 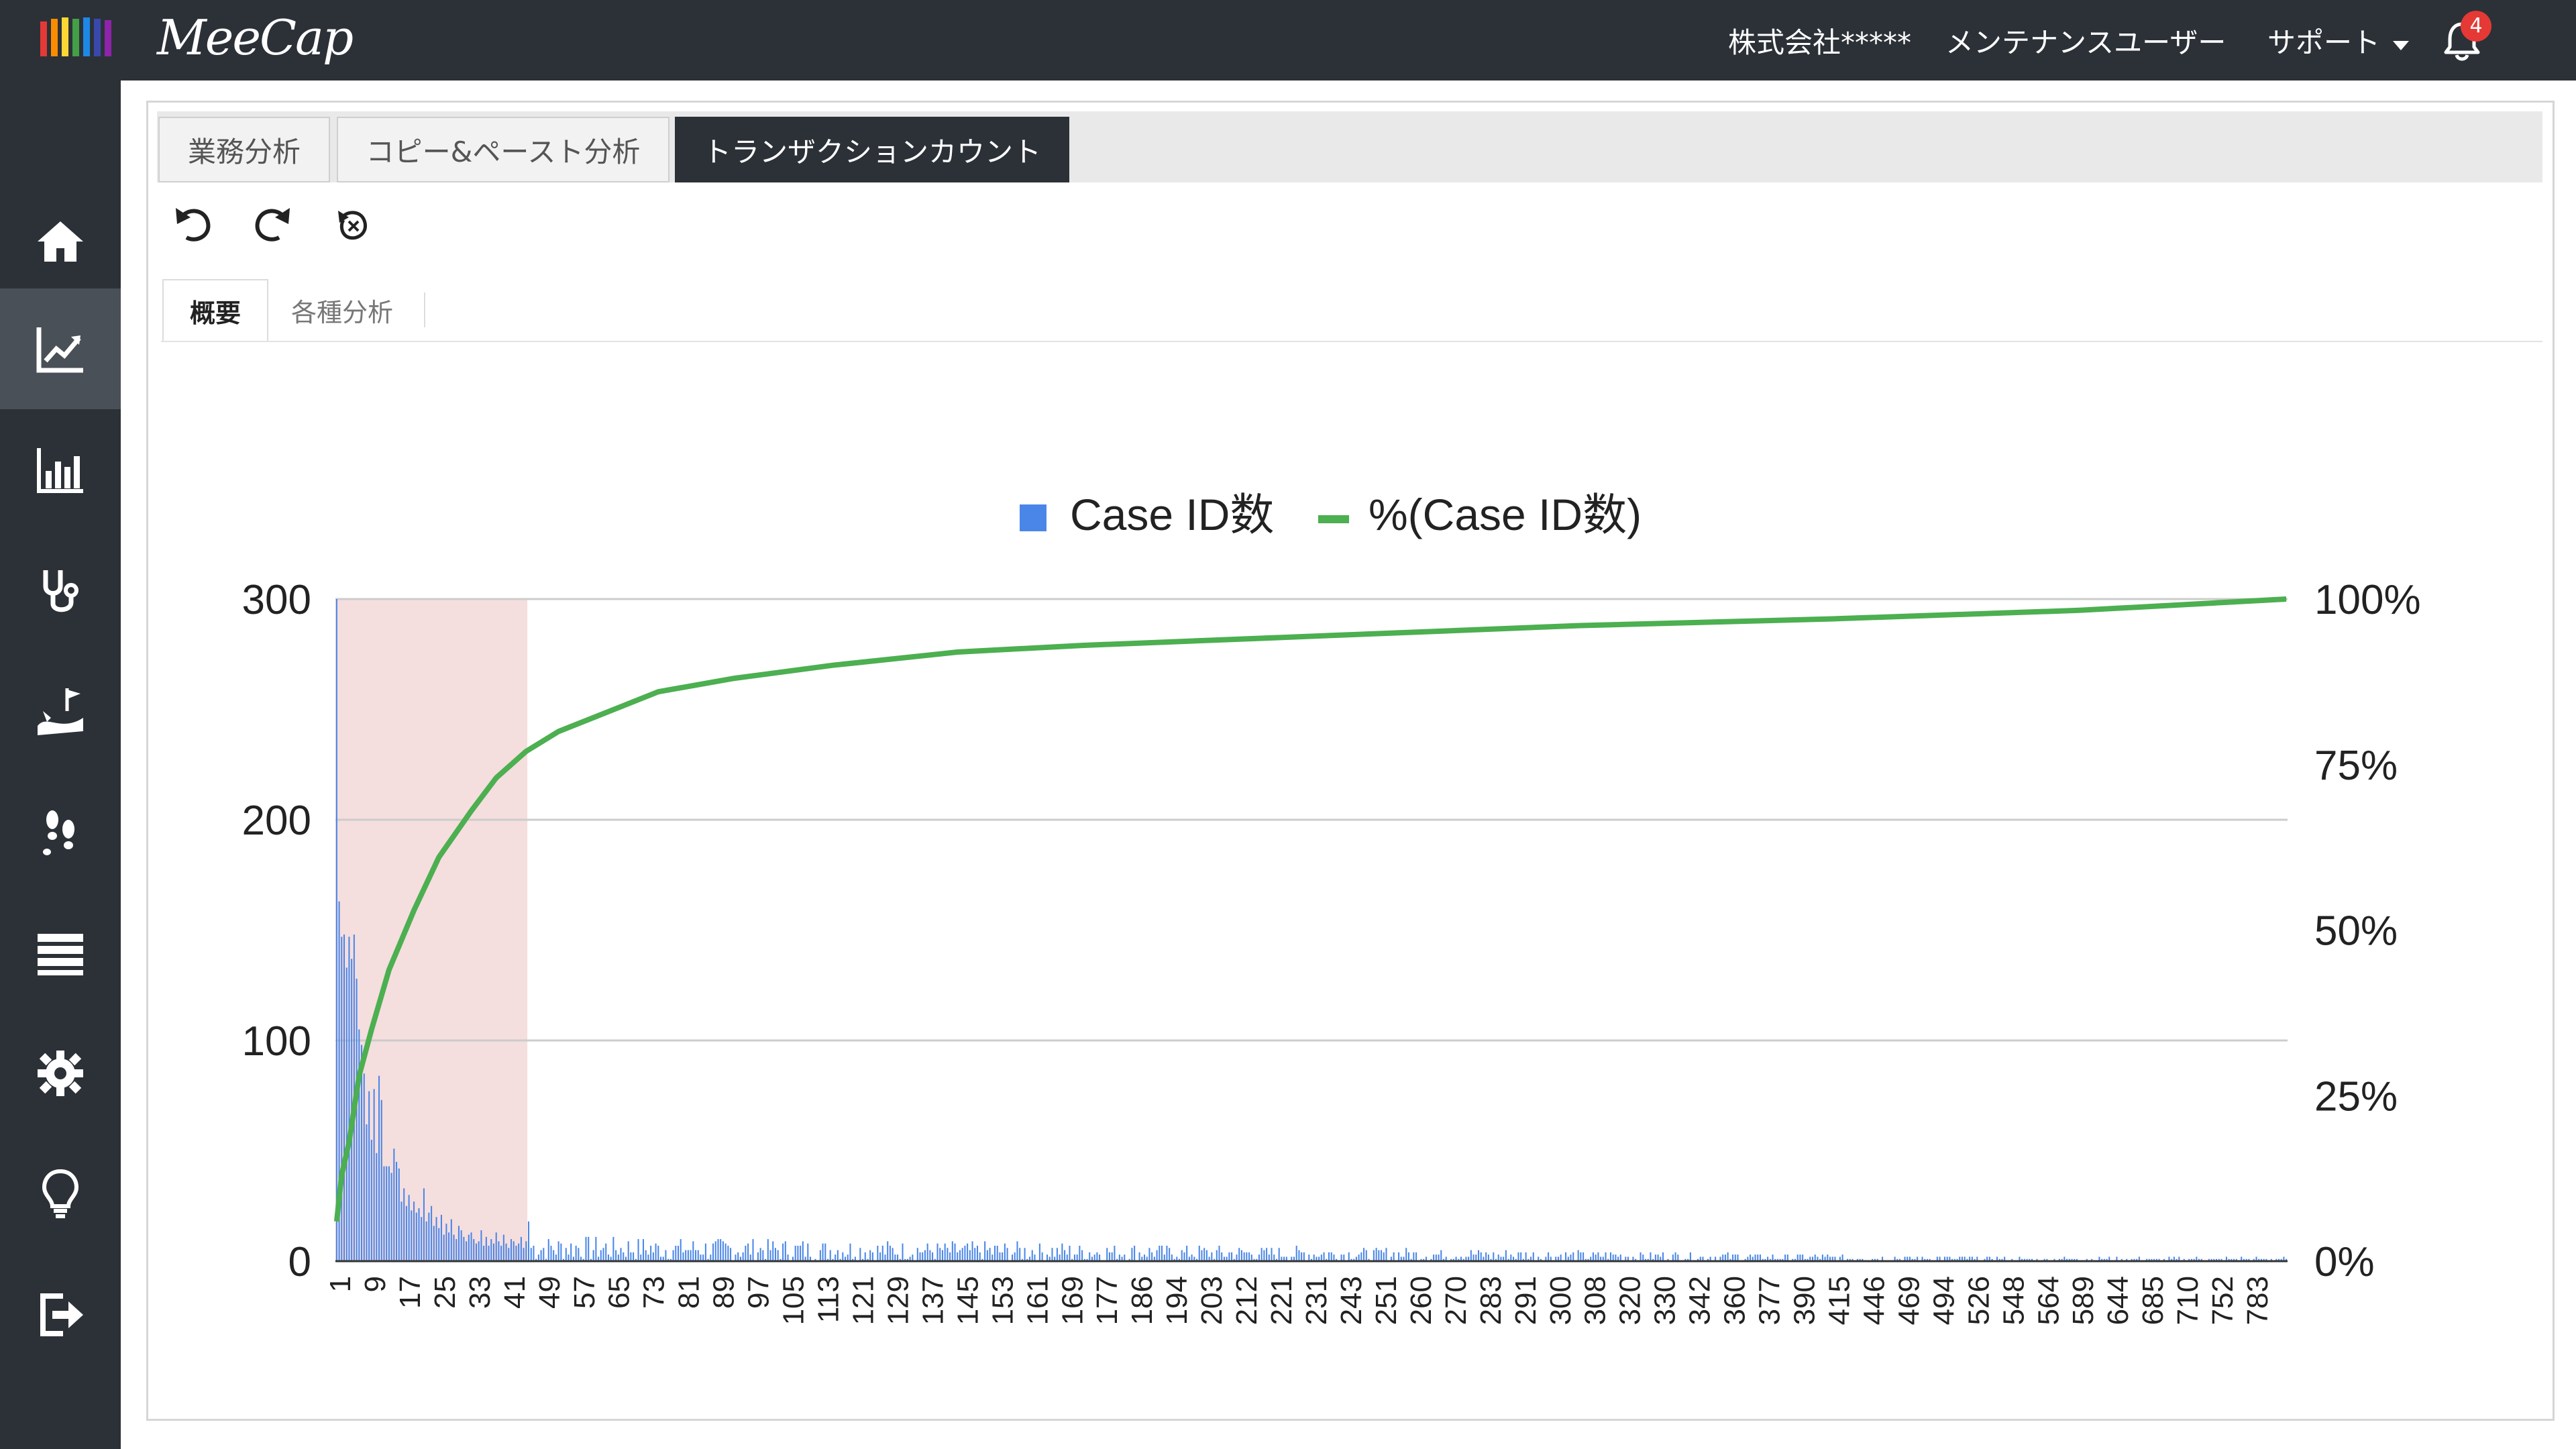 What do you see at coordinates (244, 149) in the screenshot?
I see `tab-business-analysis: 業務分析` at bounding box center [244, 149].